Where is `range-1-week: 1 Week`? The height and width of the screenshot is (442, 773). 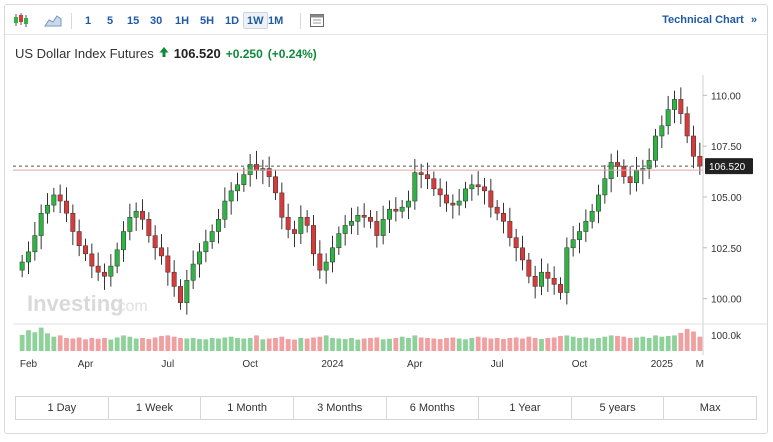 range-1-week: 1 Week is located at coordinates (155, 408).